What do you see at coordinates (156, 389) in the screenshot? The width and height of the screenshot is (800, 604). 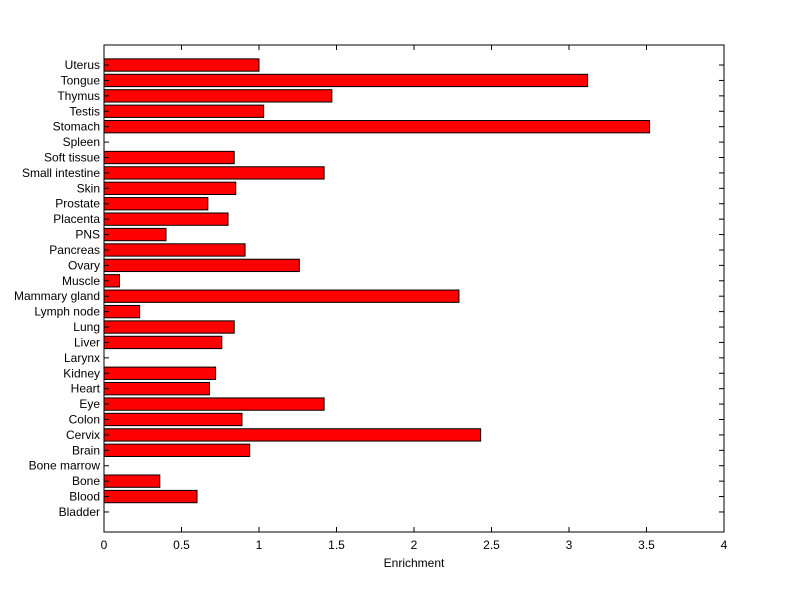 I see `bar-heart` at bounding box center [156, 389].